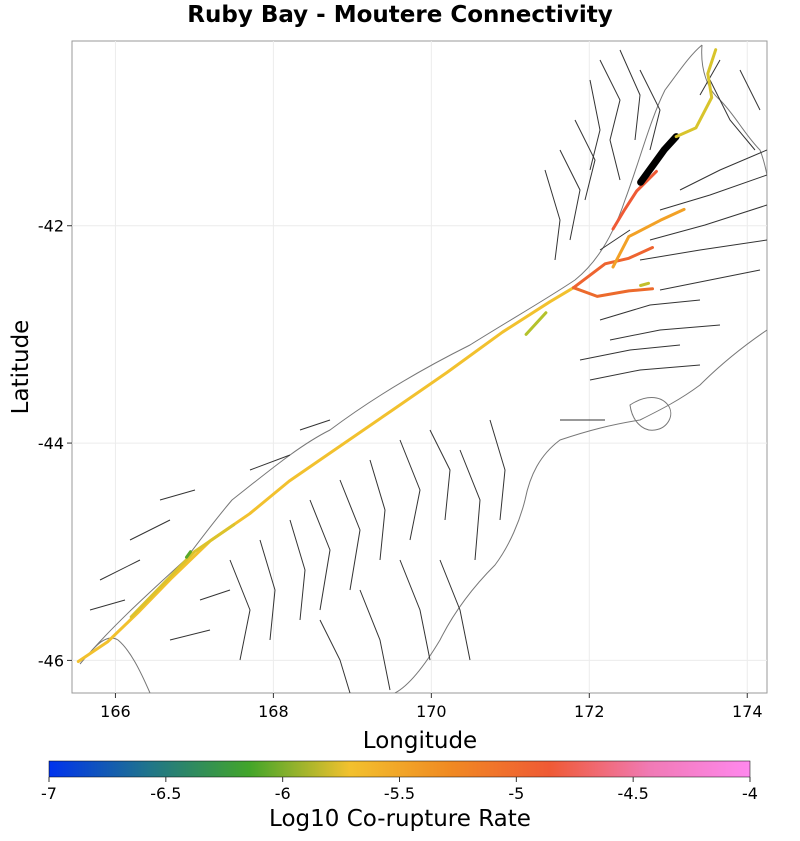 The width and height of the screenshot is (800, 841). What do you see at coordinates (658, 159) in the screenshot?
I see `fault-ruby-bay-moutere` at bounding box center [658, 159].